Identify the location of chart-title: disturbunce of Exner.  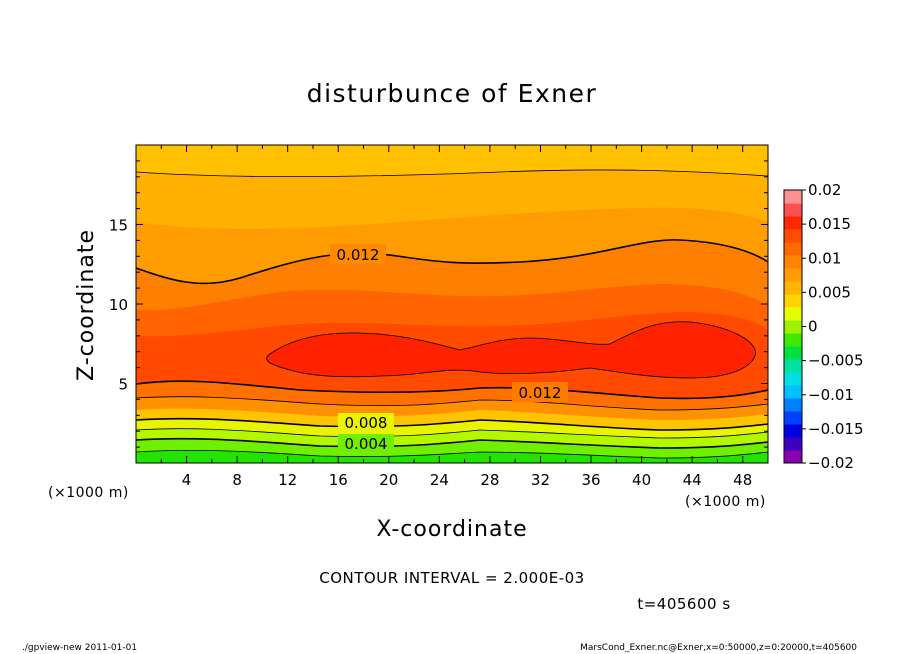
(452, 93).